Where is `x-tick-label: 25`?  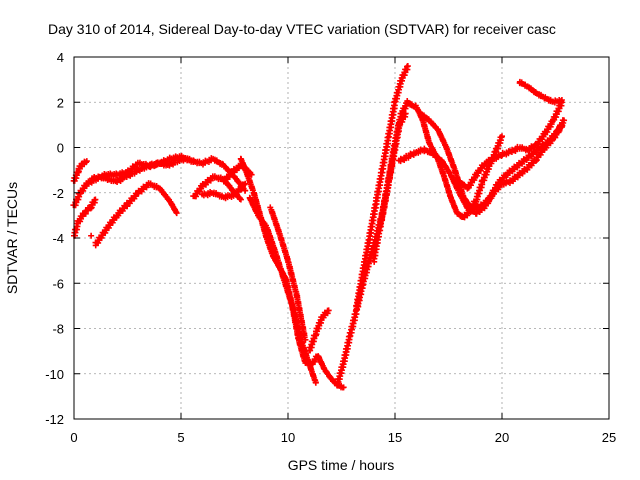 x-tick-label: 25 is located at coordinates (609, 437).